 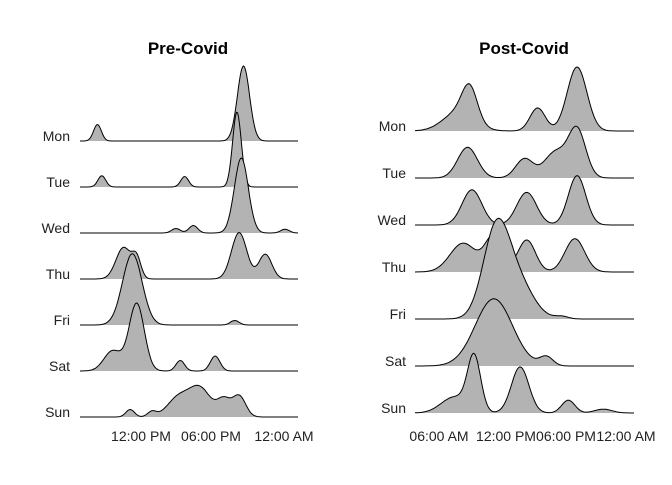 I want to click on panel-title: Pre-Covid, so click(x=188, y=48).